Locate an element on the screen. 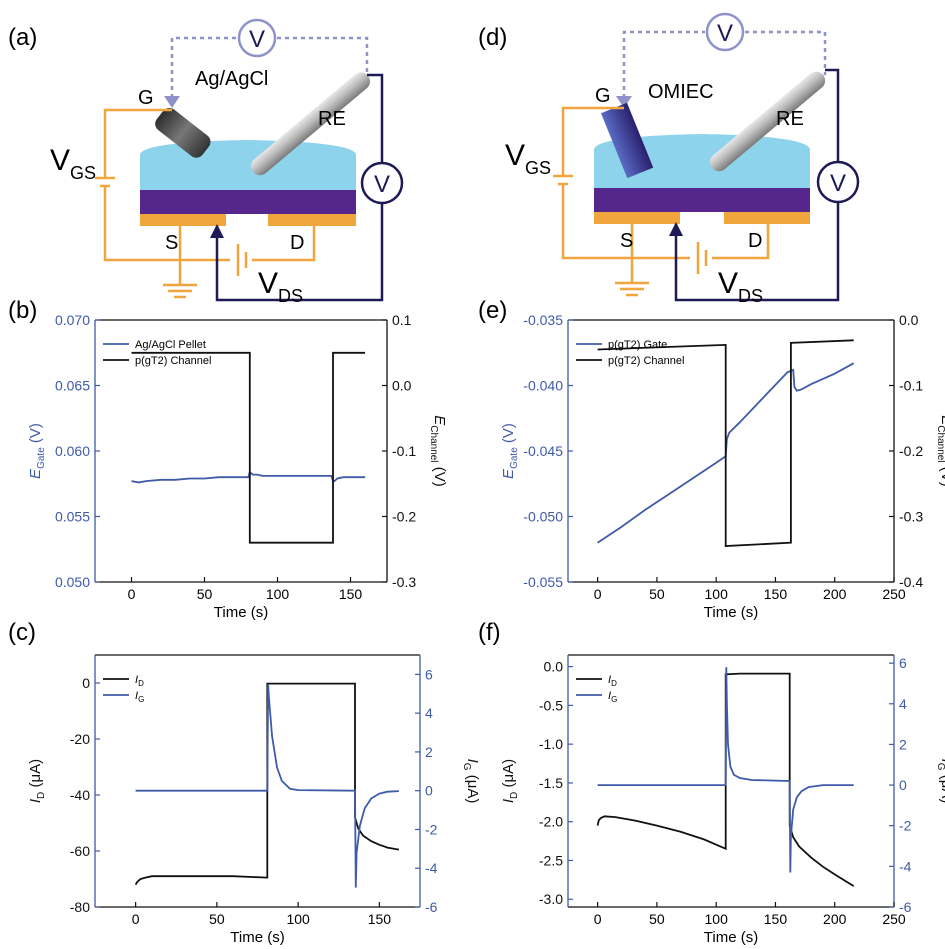 This screenshot has width=945, height=949. y-left-tick-label: 0 is located at coordinates (86, 683).